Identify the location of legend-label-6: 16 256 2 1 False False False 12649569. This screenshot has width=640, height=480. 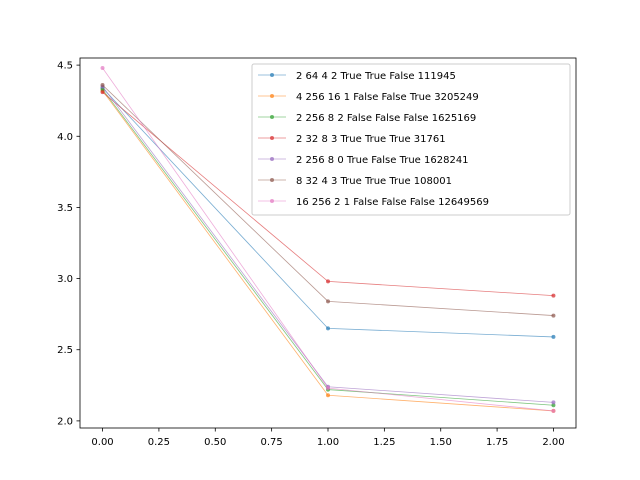
(392, 202).